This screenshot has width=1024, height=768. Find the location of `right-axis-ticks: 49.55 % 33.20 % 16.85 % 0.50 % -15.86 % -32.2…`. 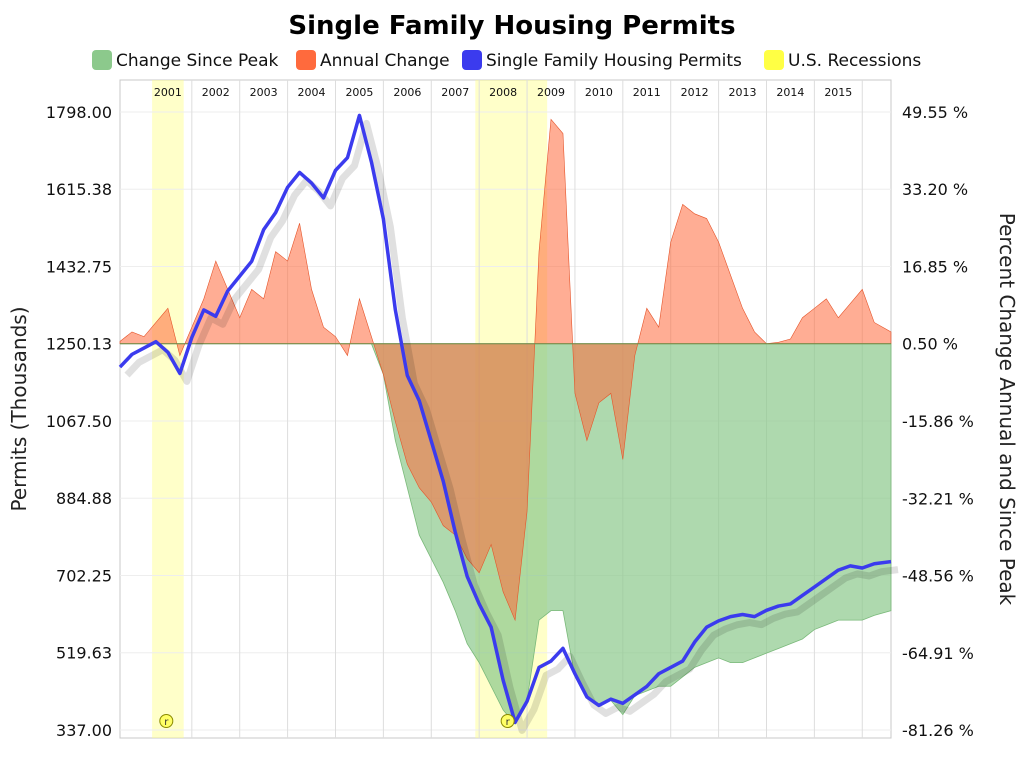

right-axis-ticks: 49.55 % 33.20 % 16.85 % 0.50 % -15.86 % -32.2… is located at coordinates (938, 421).